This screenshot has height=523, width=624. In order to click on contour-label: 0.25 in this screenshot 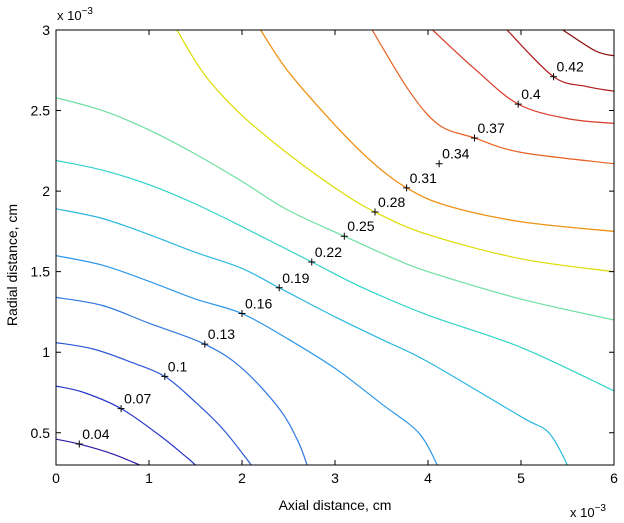, I will do `click(360, 226)`.